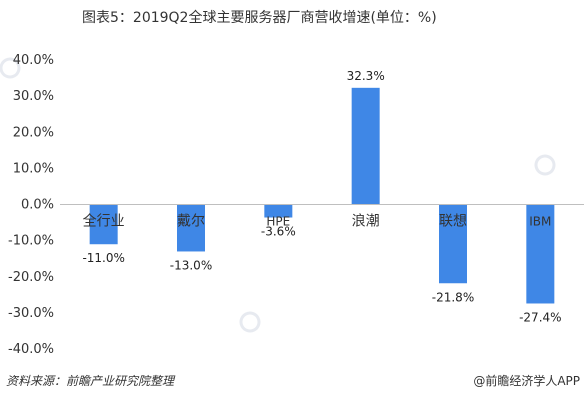 The width and height of the screenshot is (584, 403). Describe the element at coordinates (33, 168) in the screenshot. I see `y-tick-label: 10.0%` at that location.